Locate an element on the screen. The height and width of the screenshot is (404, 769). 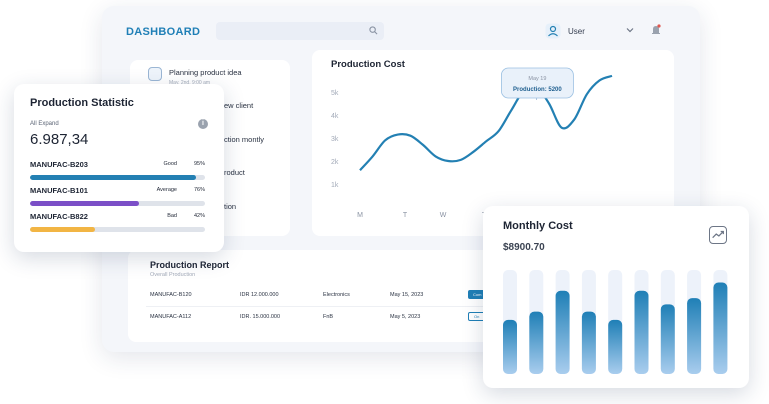
report-date: May 5, 2023 is located at coordinates (405, 317).